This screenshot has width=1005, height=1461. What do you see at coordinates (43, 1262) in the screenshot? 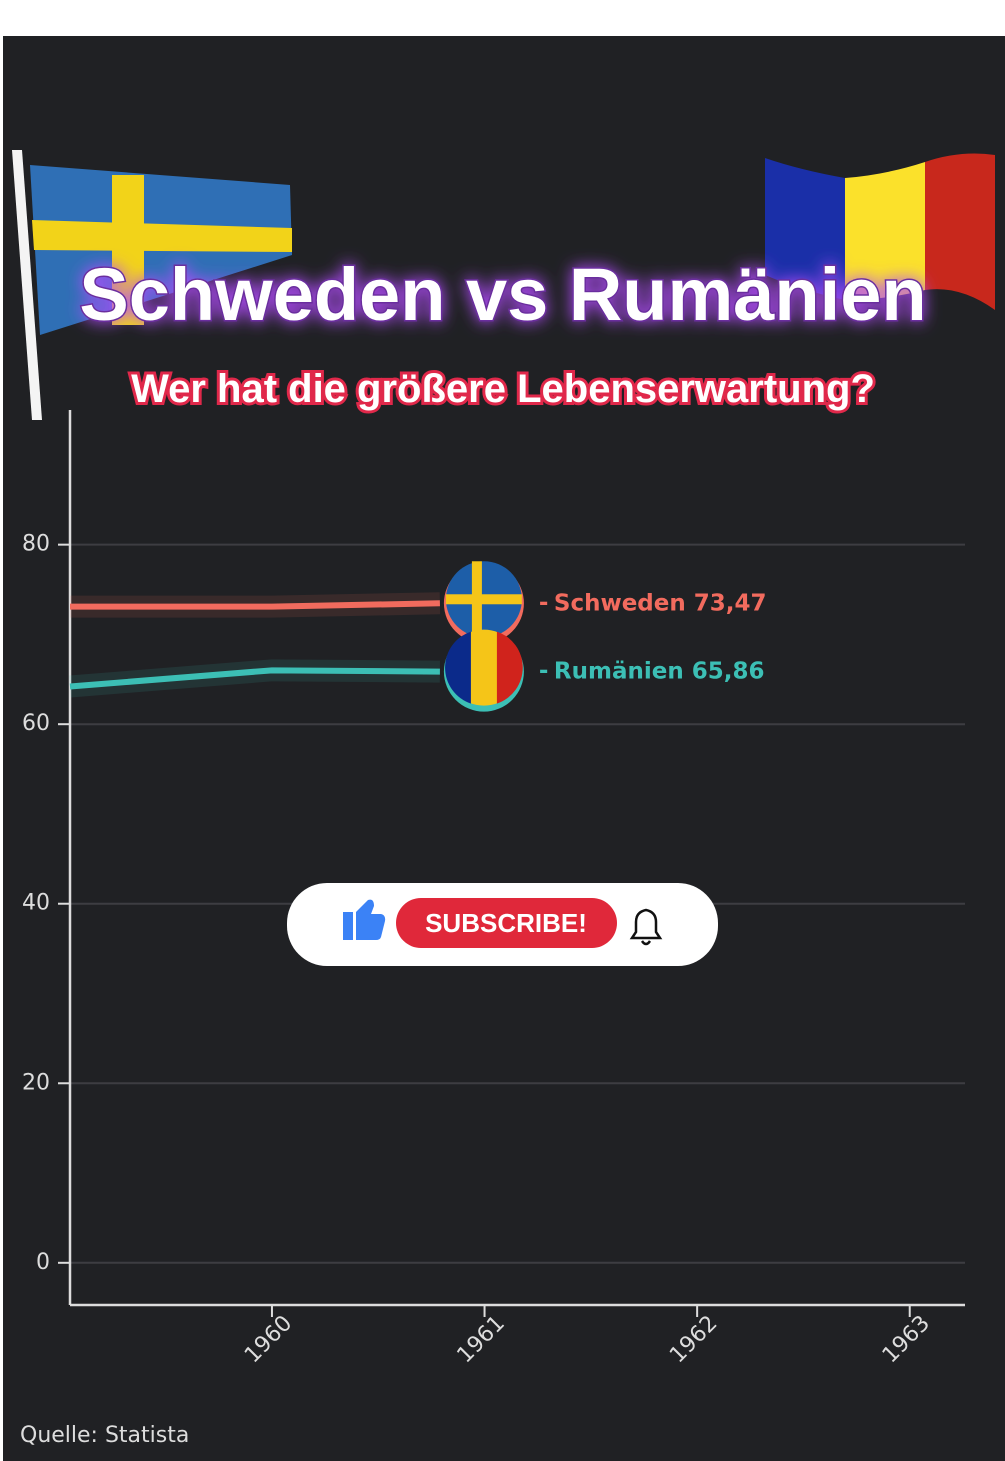
I see `y-tick-label: 0` at bounding box center [43, 1262].